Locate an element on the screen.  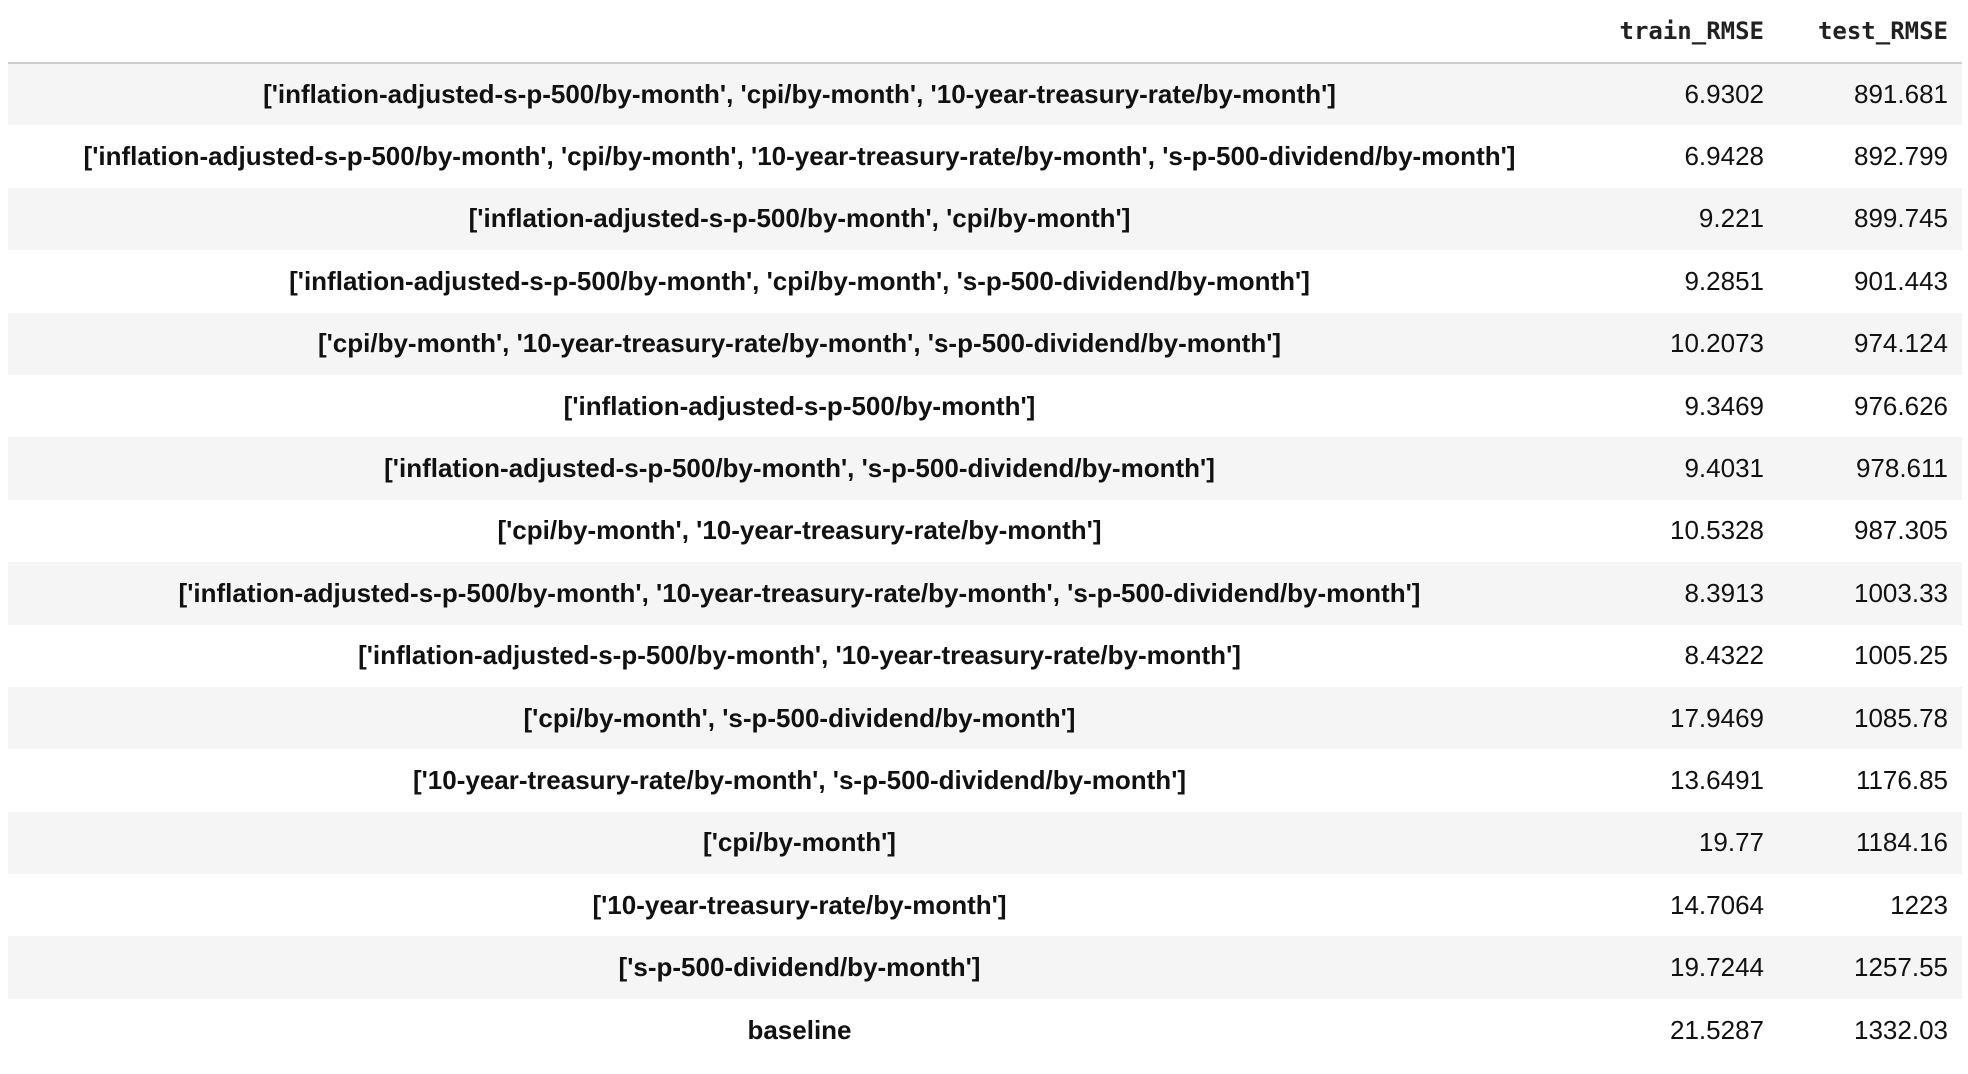
test-rmse-cell: 976.626 is located at coordinates (1901, 405).